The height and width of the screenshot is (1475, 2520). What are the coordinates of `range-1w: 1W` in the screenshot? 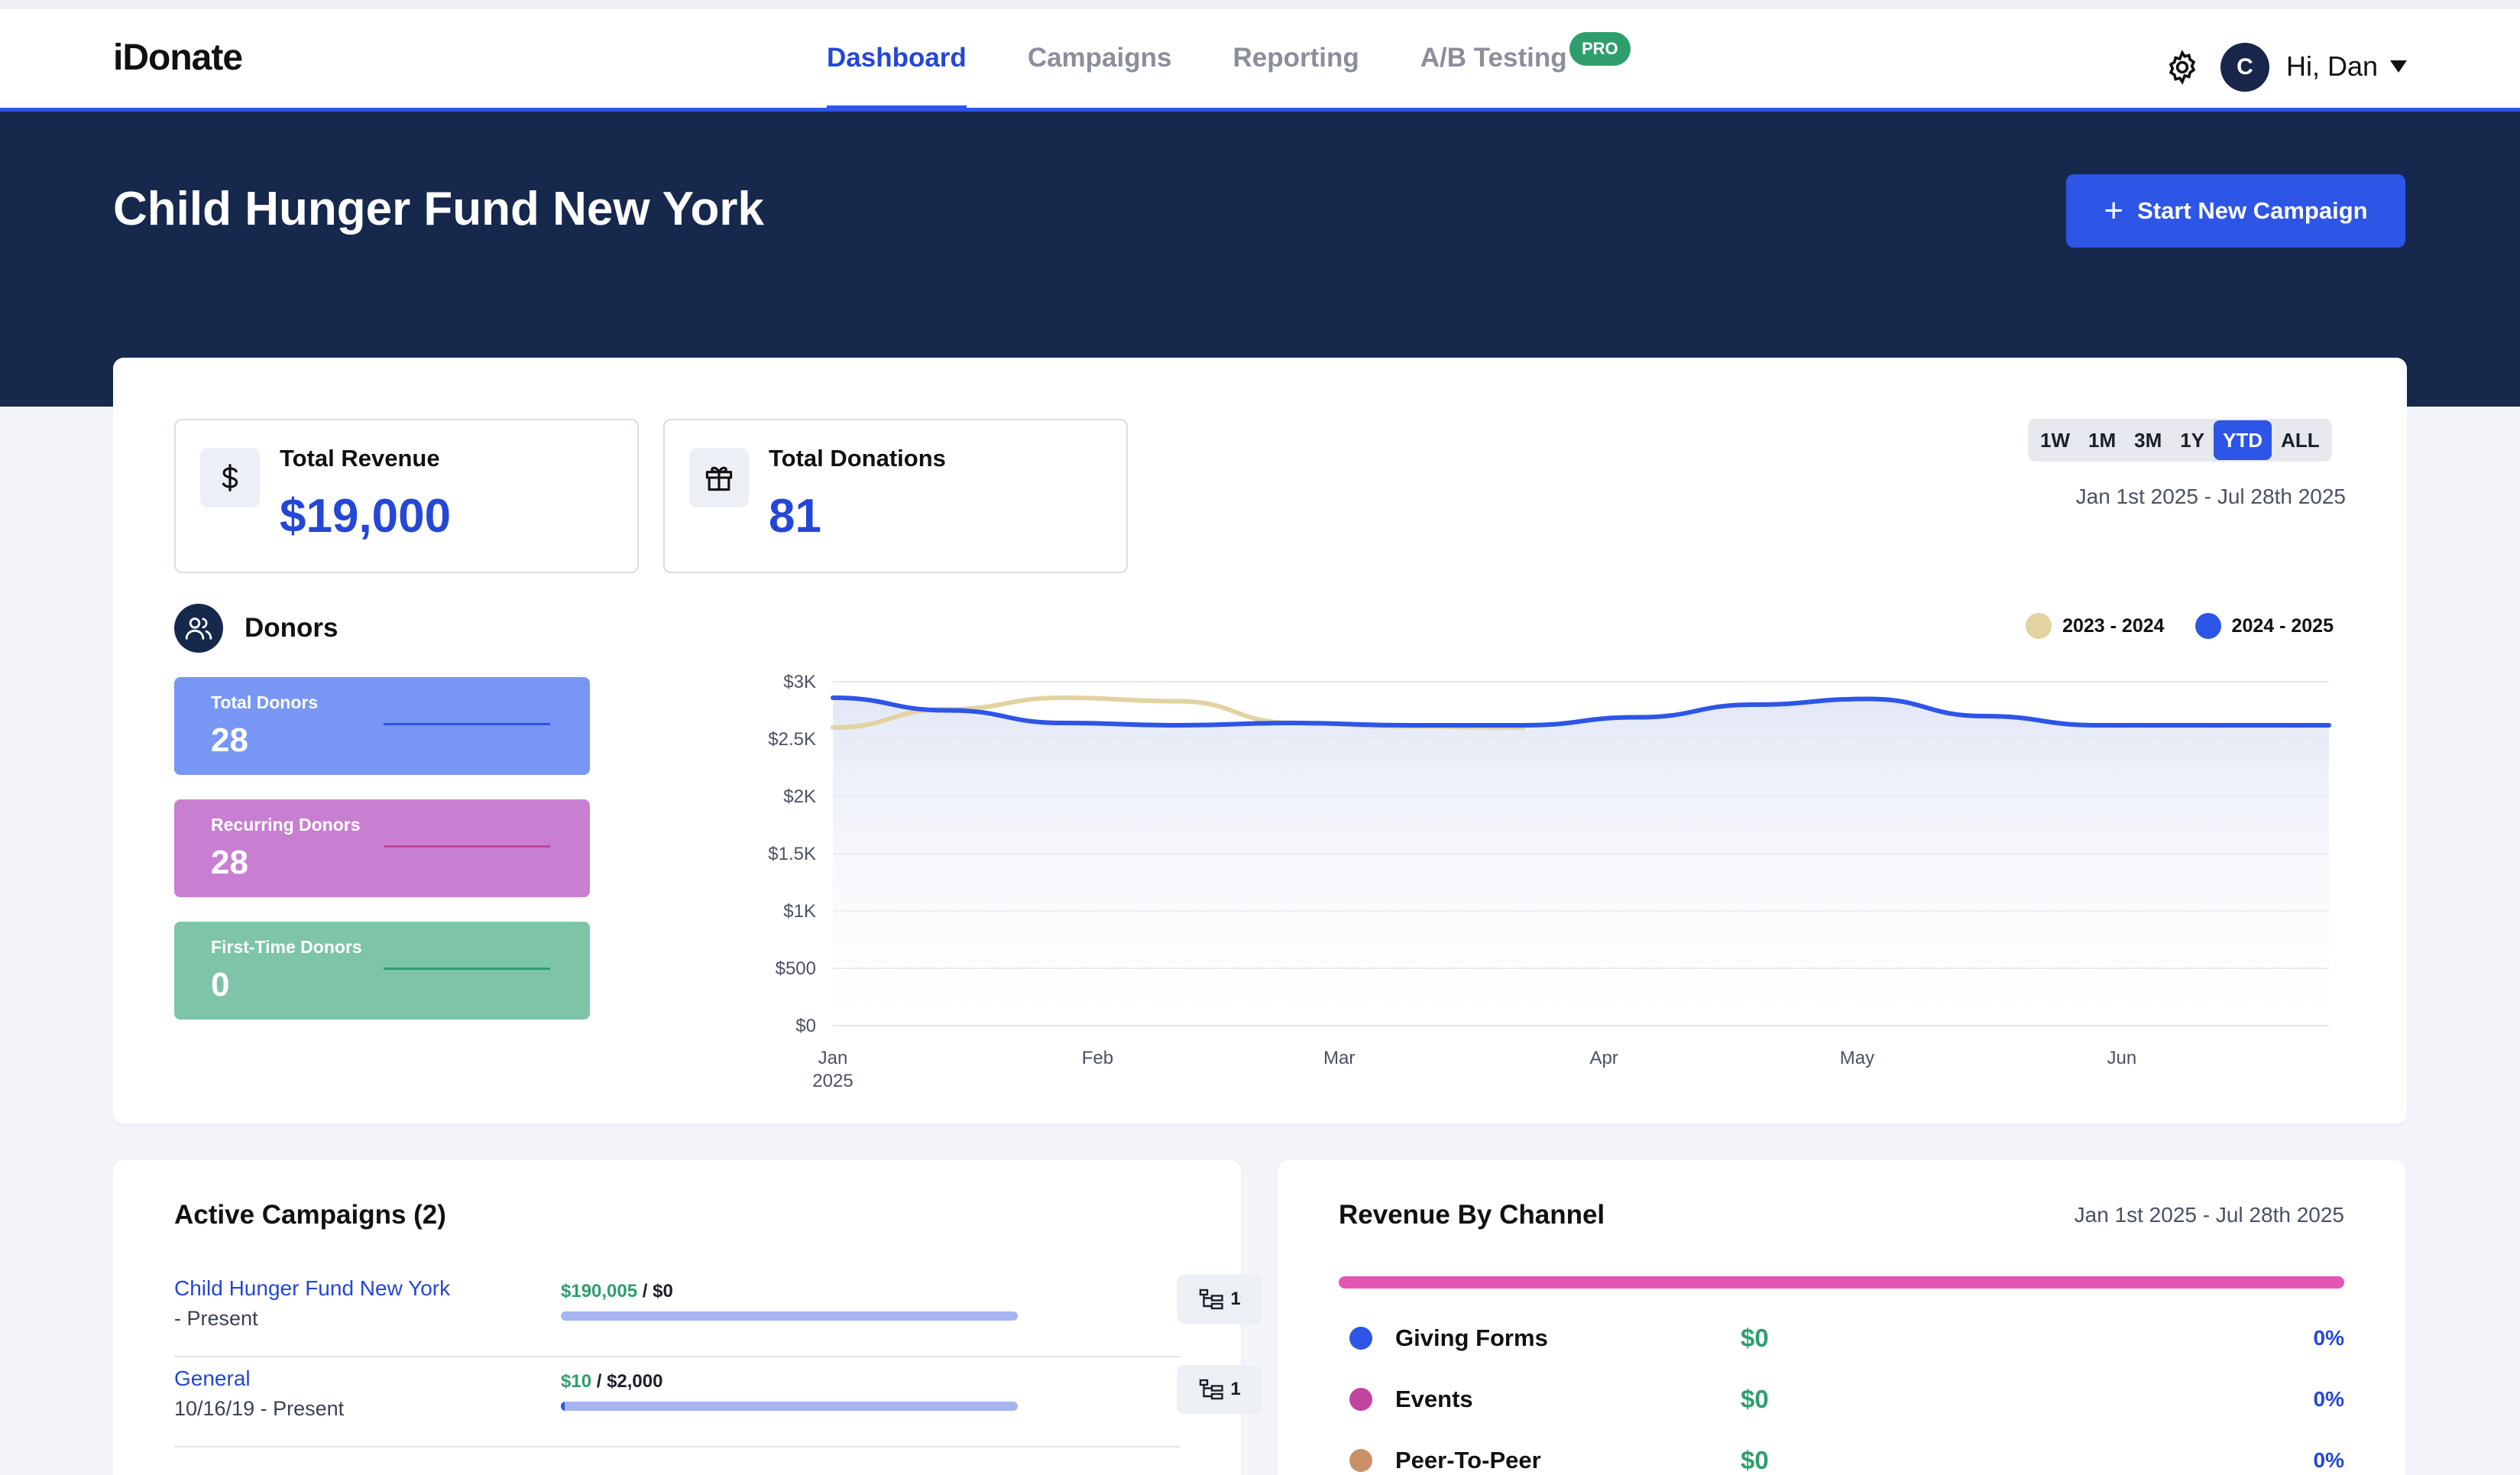 It's located at (2055, 441).